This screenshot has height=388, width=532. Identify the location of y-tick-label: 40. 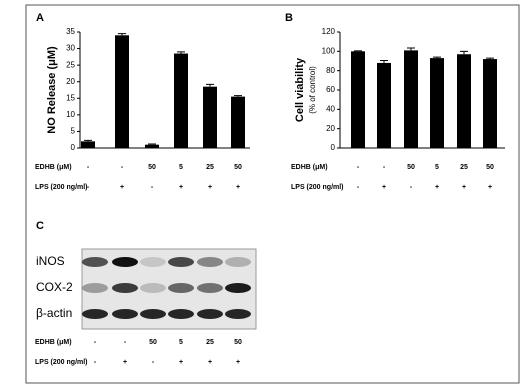
(330, 108).